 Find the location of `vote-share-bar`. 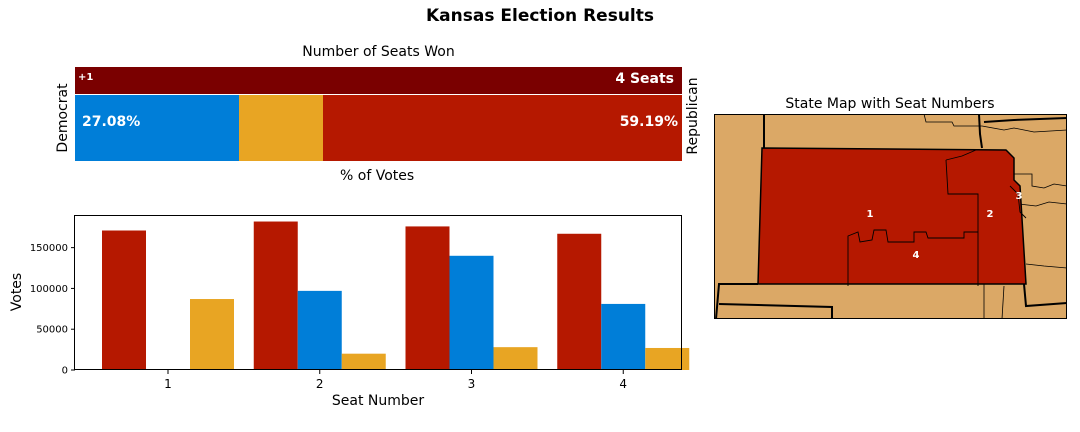

vote-share-bar is located at coordinates (378, 128).